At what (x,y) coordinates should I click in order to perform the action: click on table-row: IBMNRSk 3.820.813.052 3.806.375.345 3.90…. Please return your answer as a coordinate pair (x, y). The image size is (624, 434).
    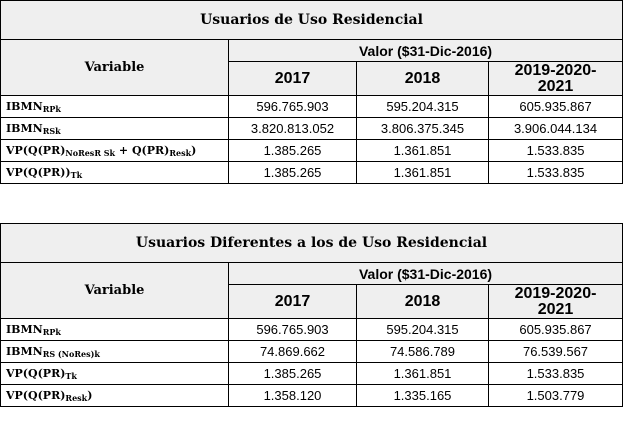
    Looking at the image, I should click on (312, 128).